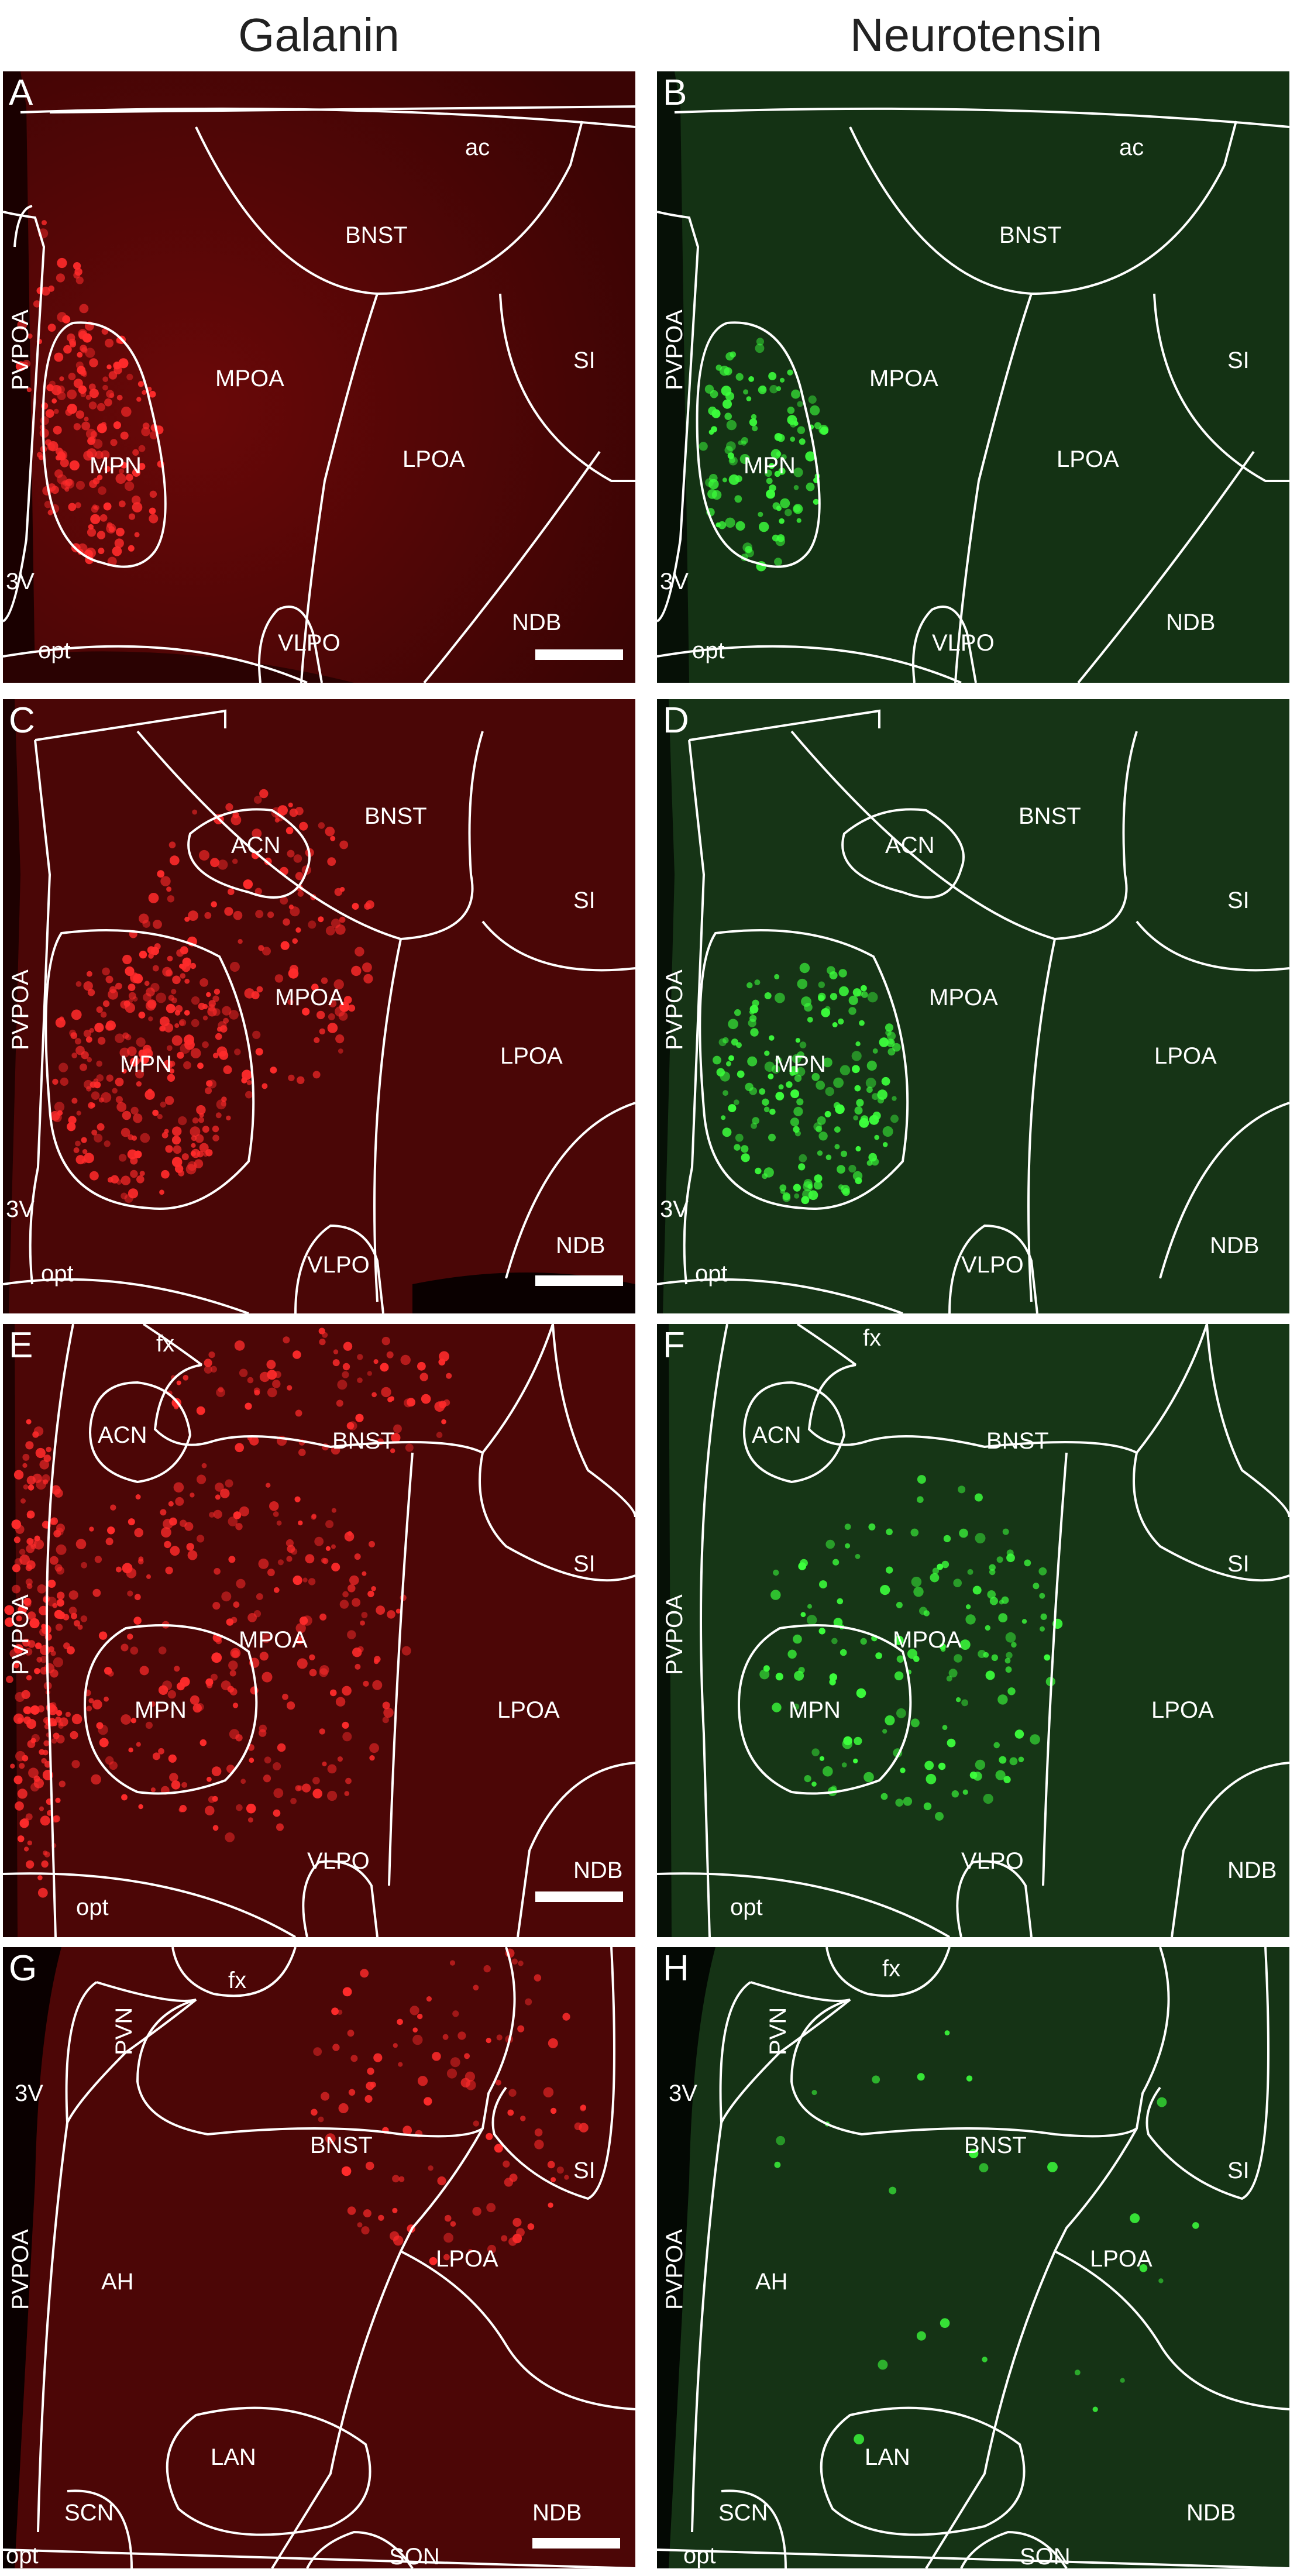  What do you see at coordinates (888, 2457) in the screenshot?
I see `region-label-lan: LAN` at bounding box center [888, 2457].